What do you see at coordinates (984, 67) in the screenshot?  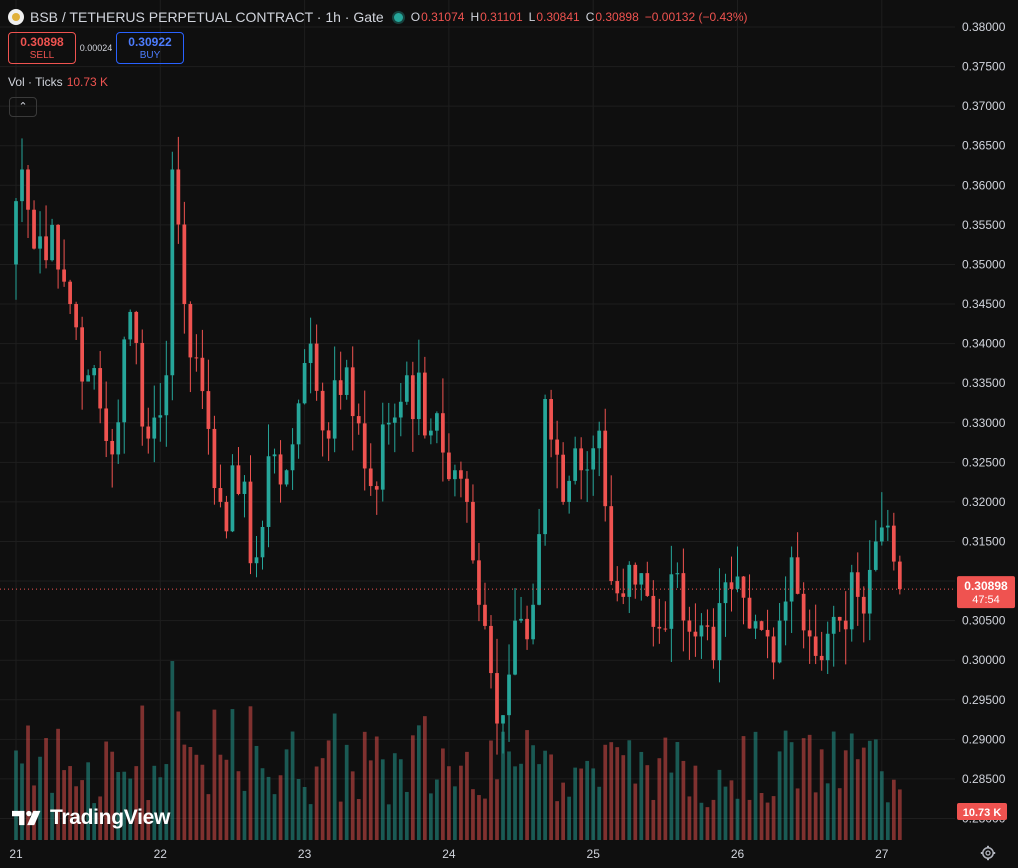 I see `y-tick-label: 0.37500` at bounding box center [984, 67].